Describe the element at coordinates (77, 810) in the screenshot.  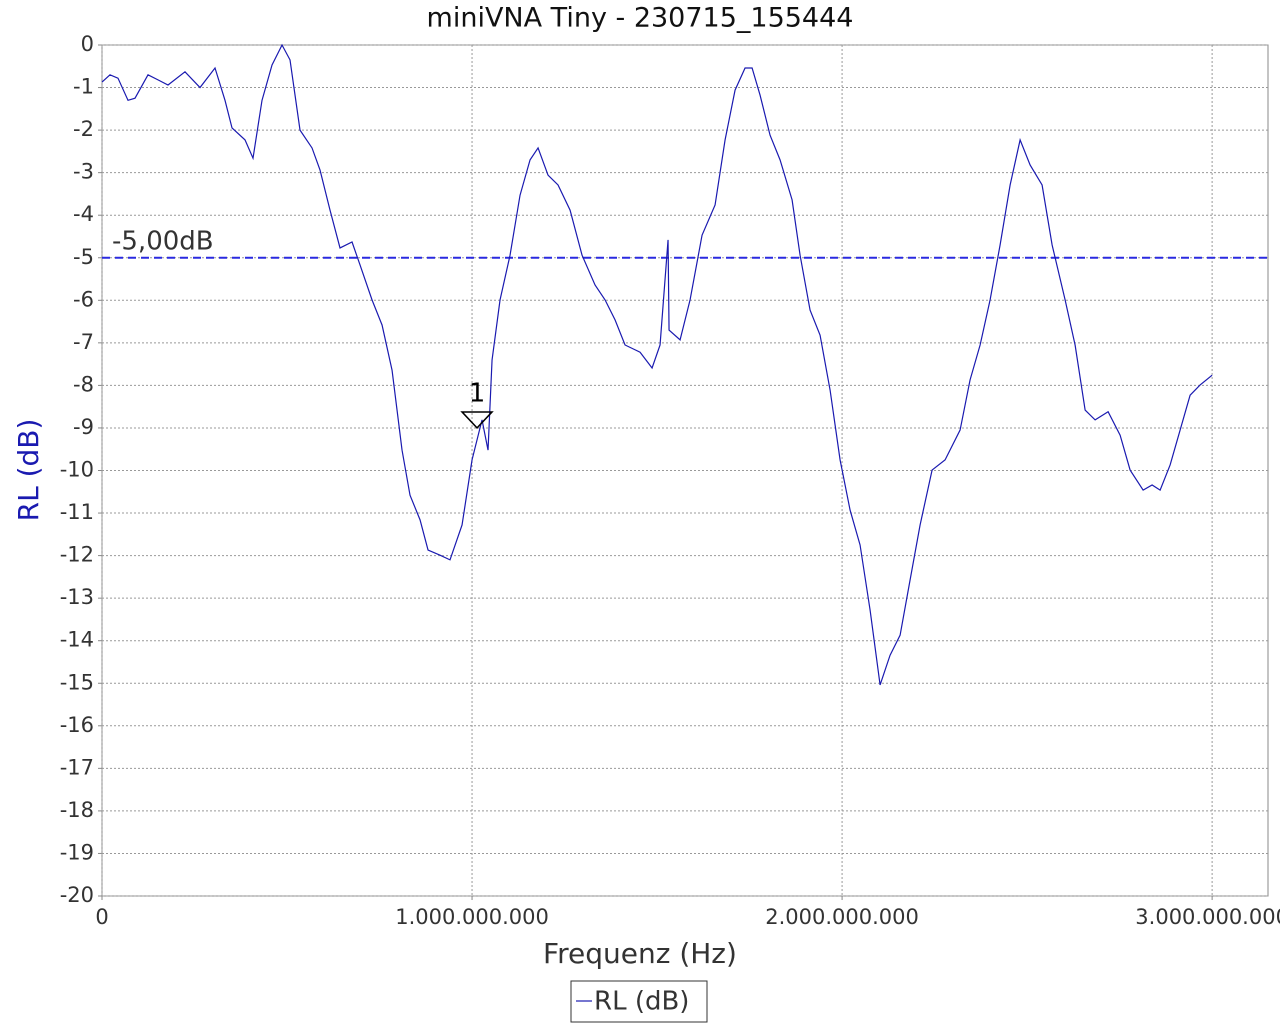
I see `y-tick-label: -18` at that location.